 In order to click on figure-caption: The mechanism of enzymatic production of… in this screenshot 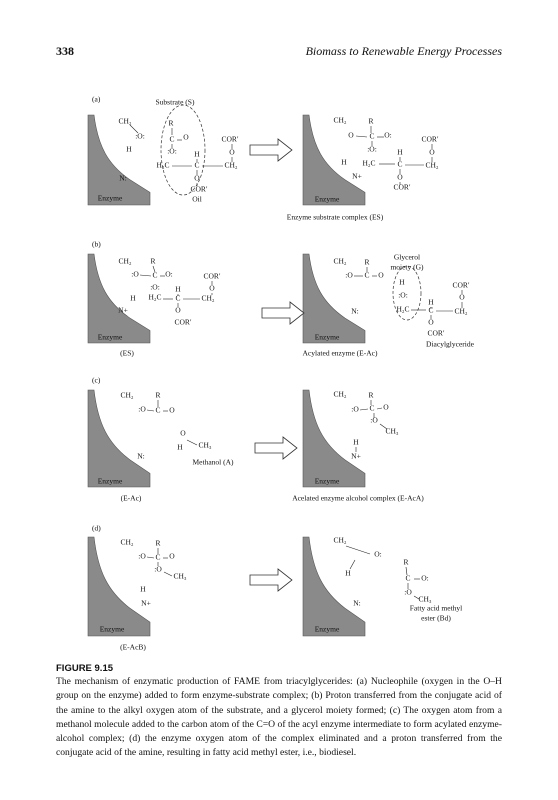, I will do `click(279, 717)`.